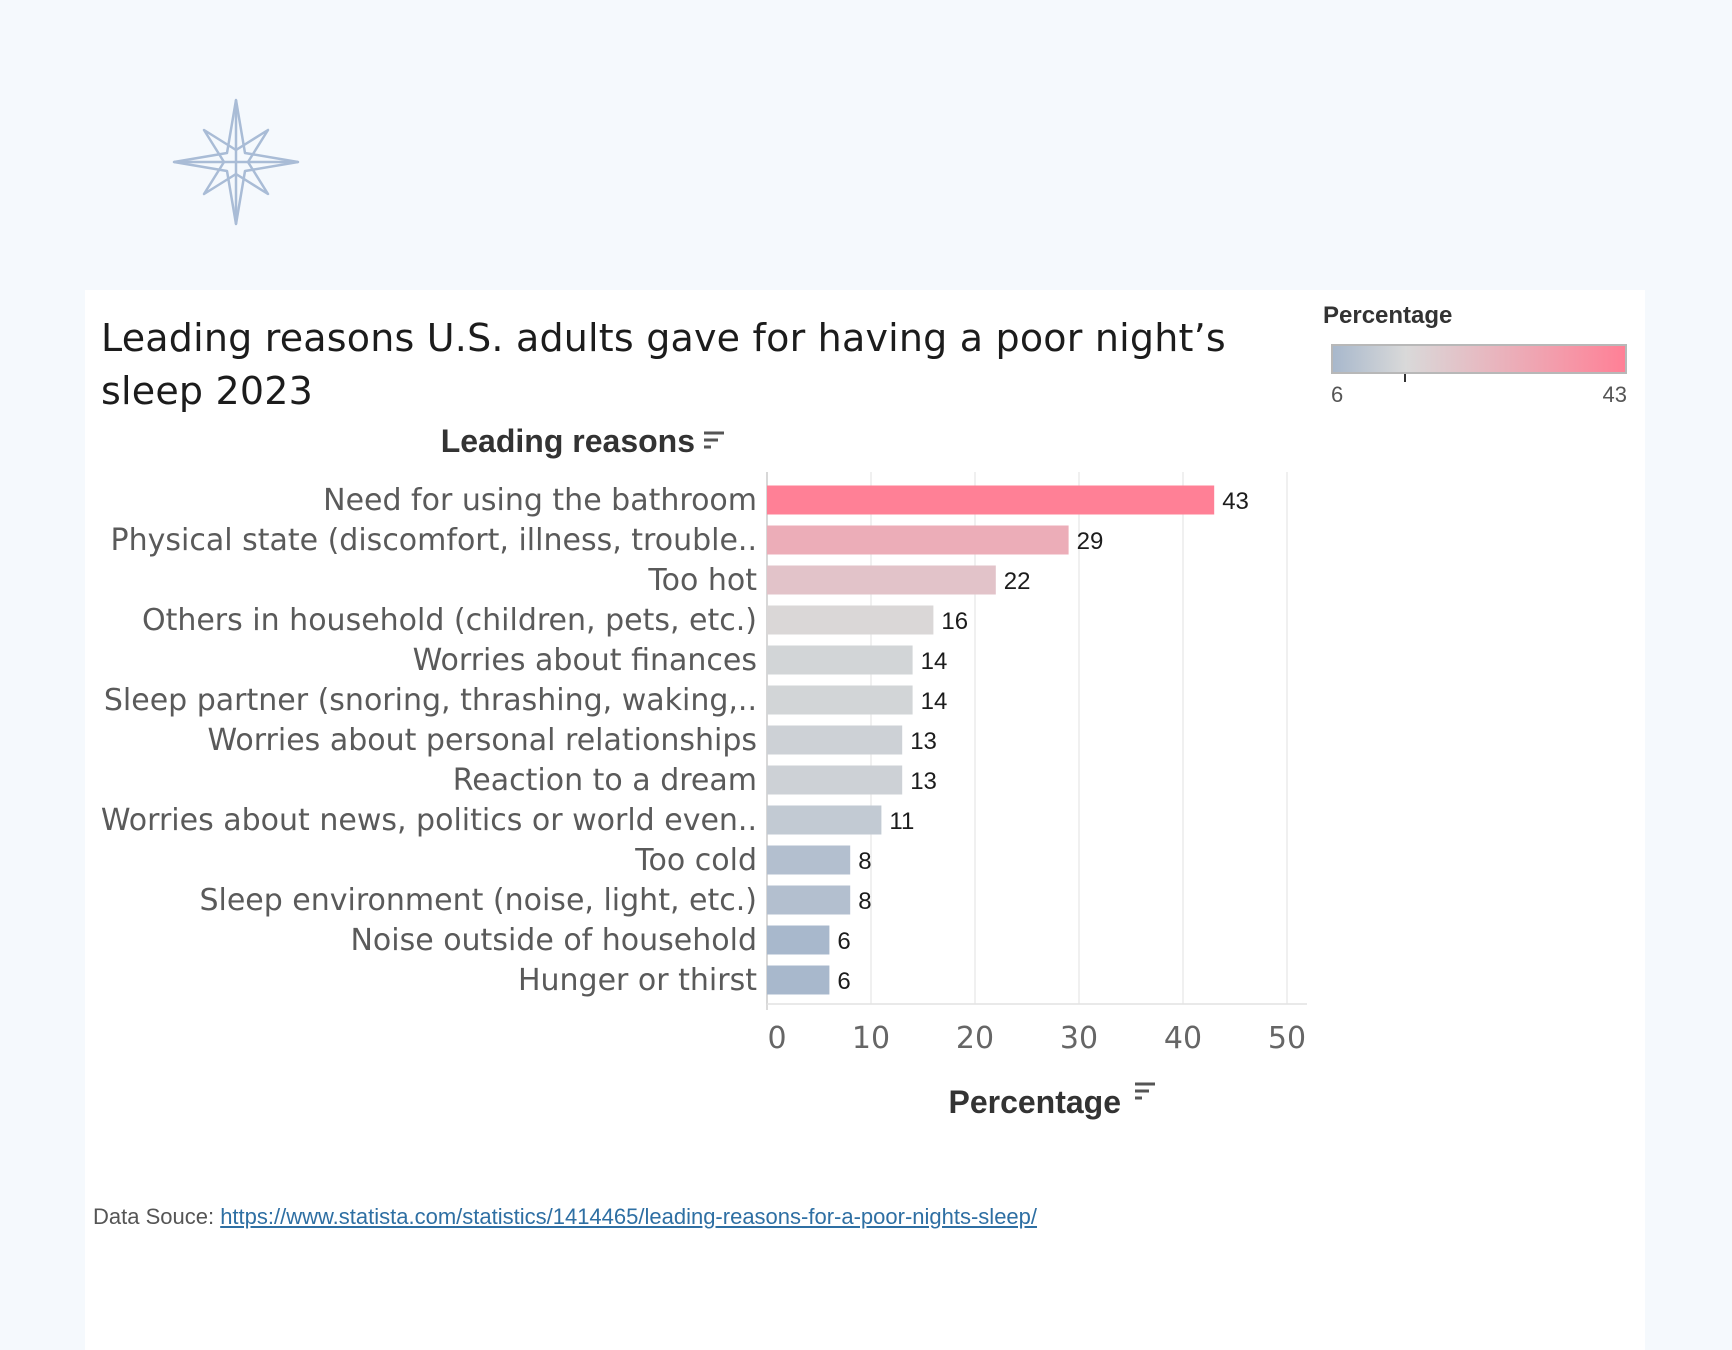  I want to click on category-label: Too cold, so click(695, 860).